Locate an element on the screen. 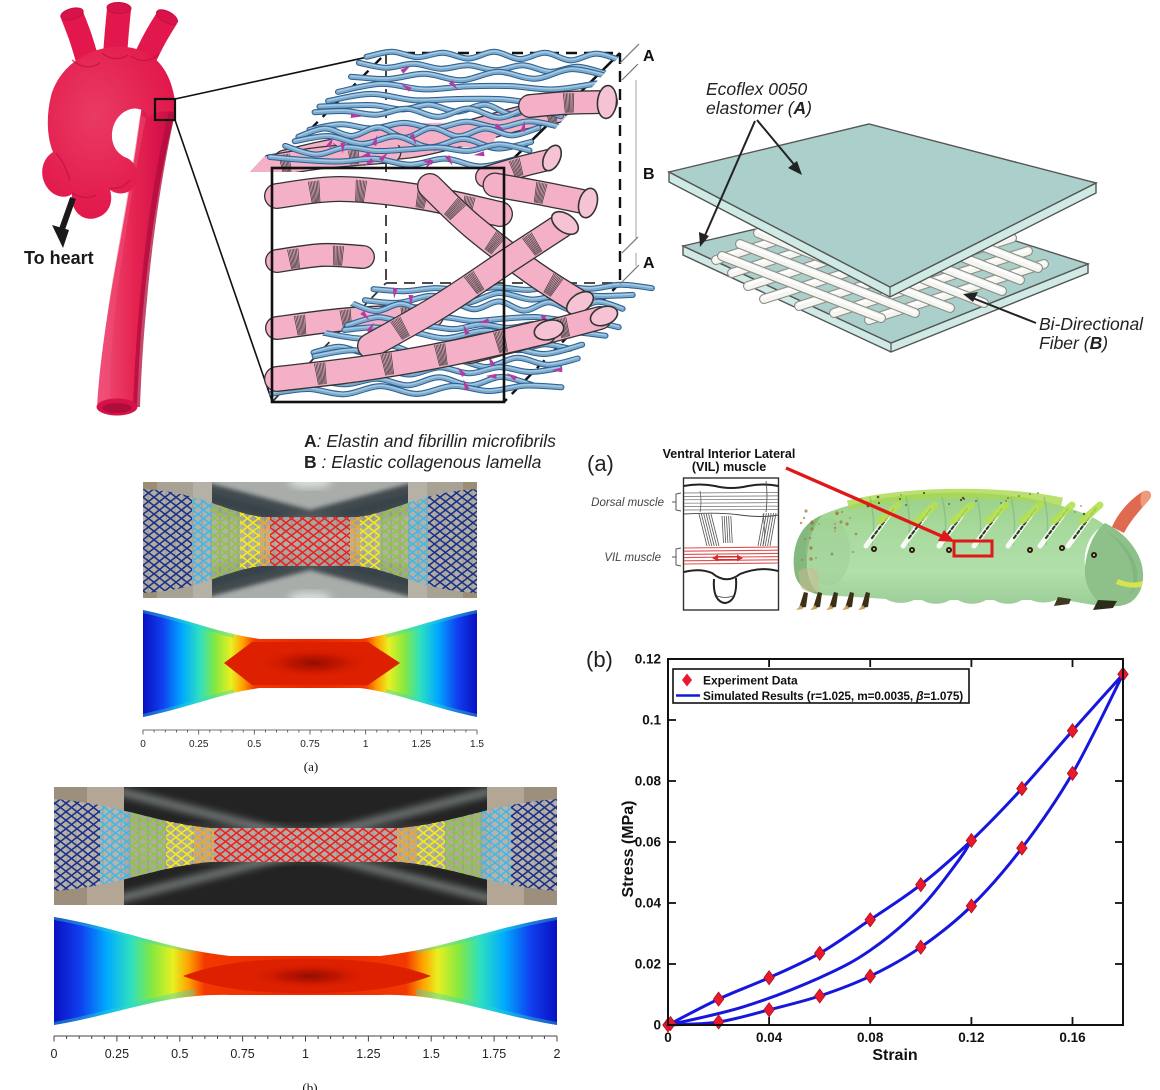 The width and height of the screenshot is (1160, 1090). svg-text: 2 is located at coordinates (557, 1054).